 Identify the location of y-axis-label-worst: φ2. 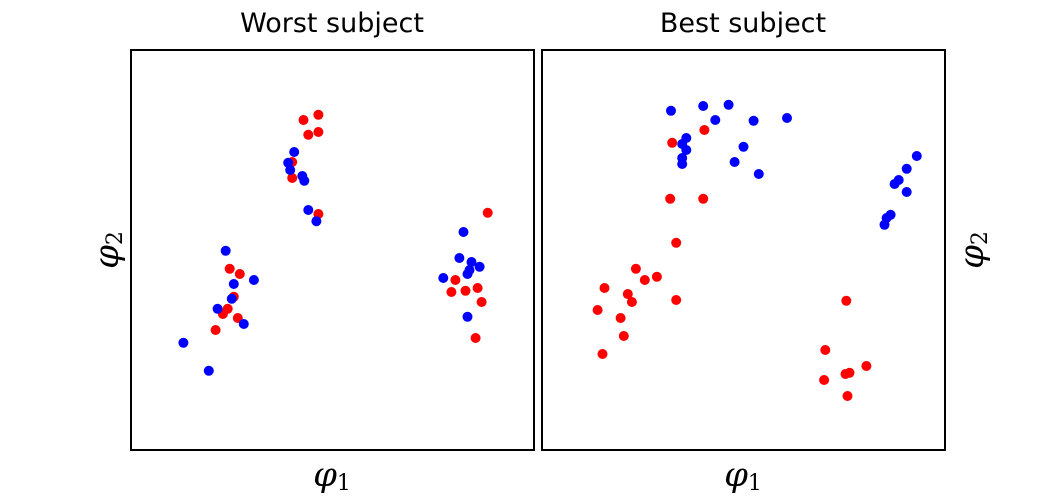
(107, 250).